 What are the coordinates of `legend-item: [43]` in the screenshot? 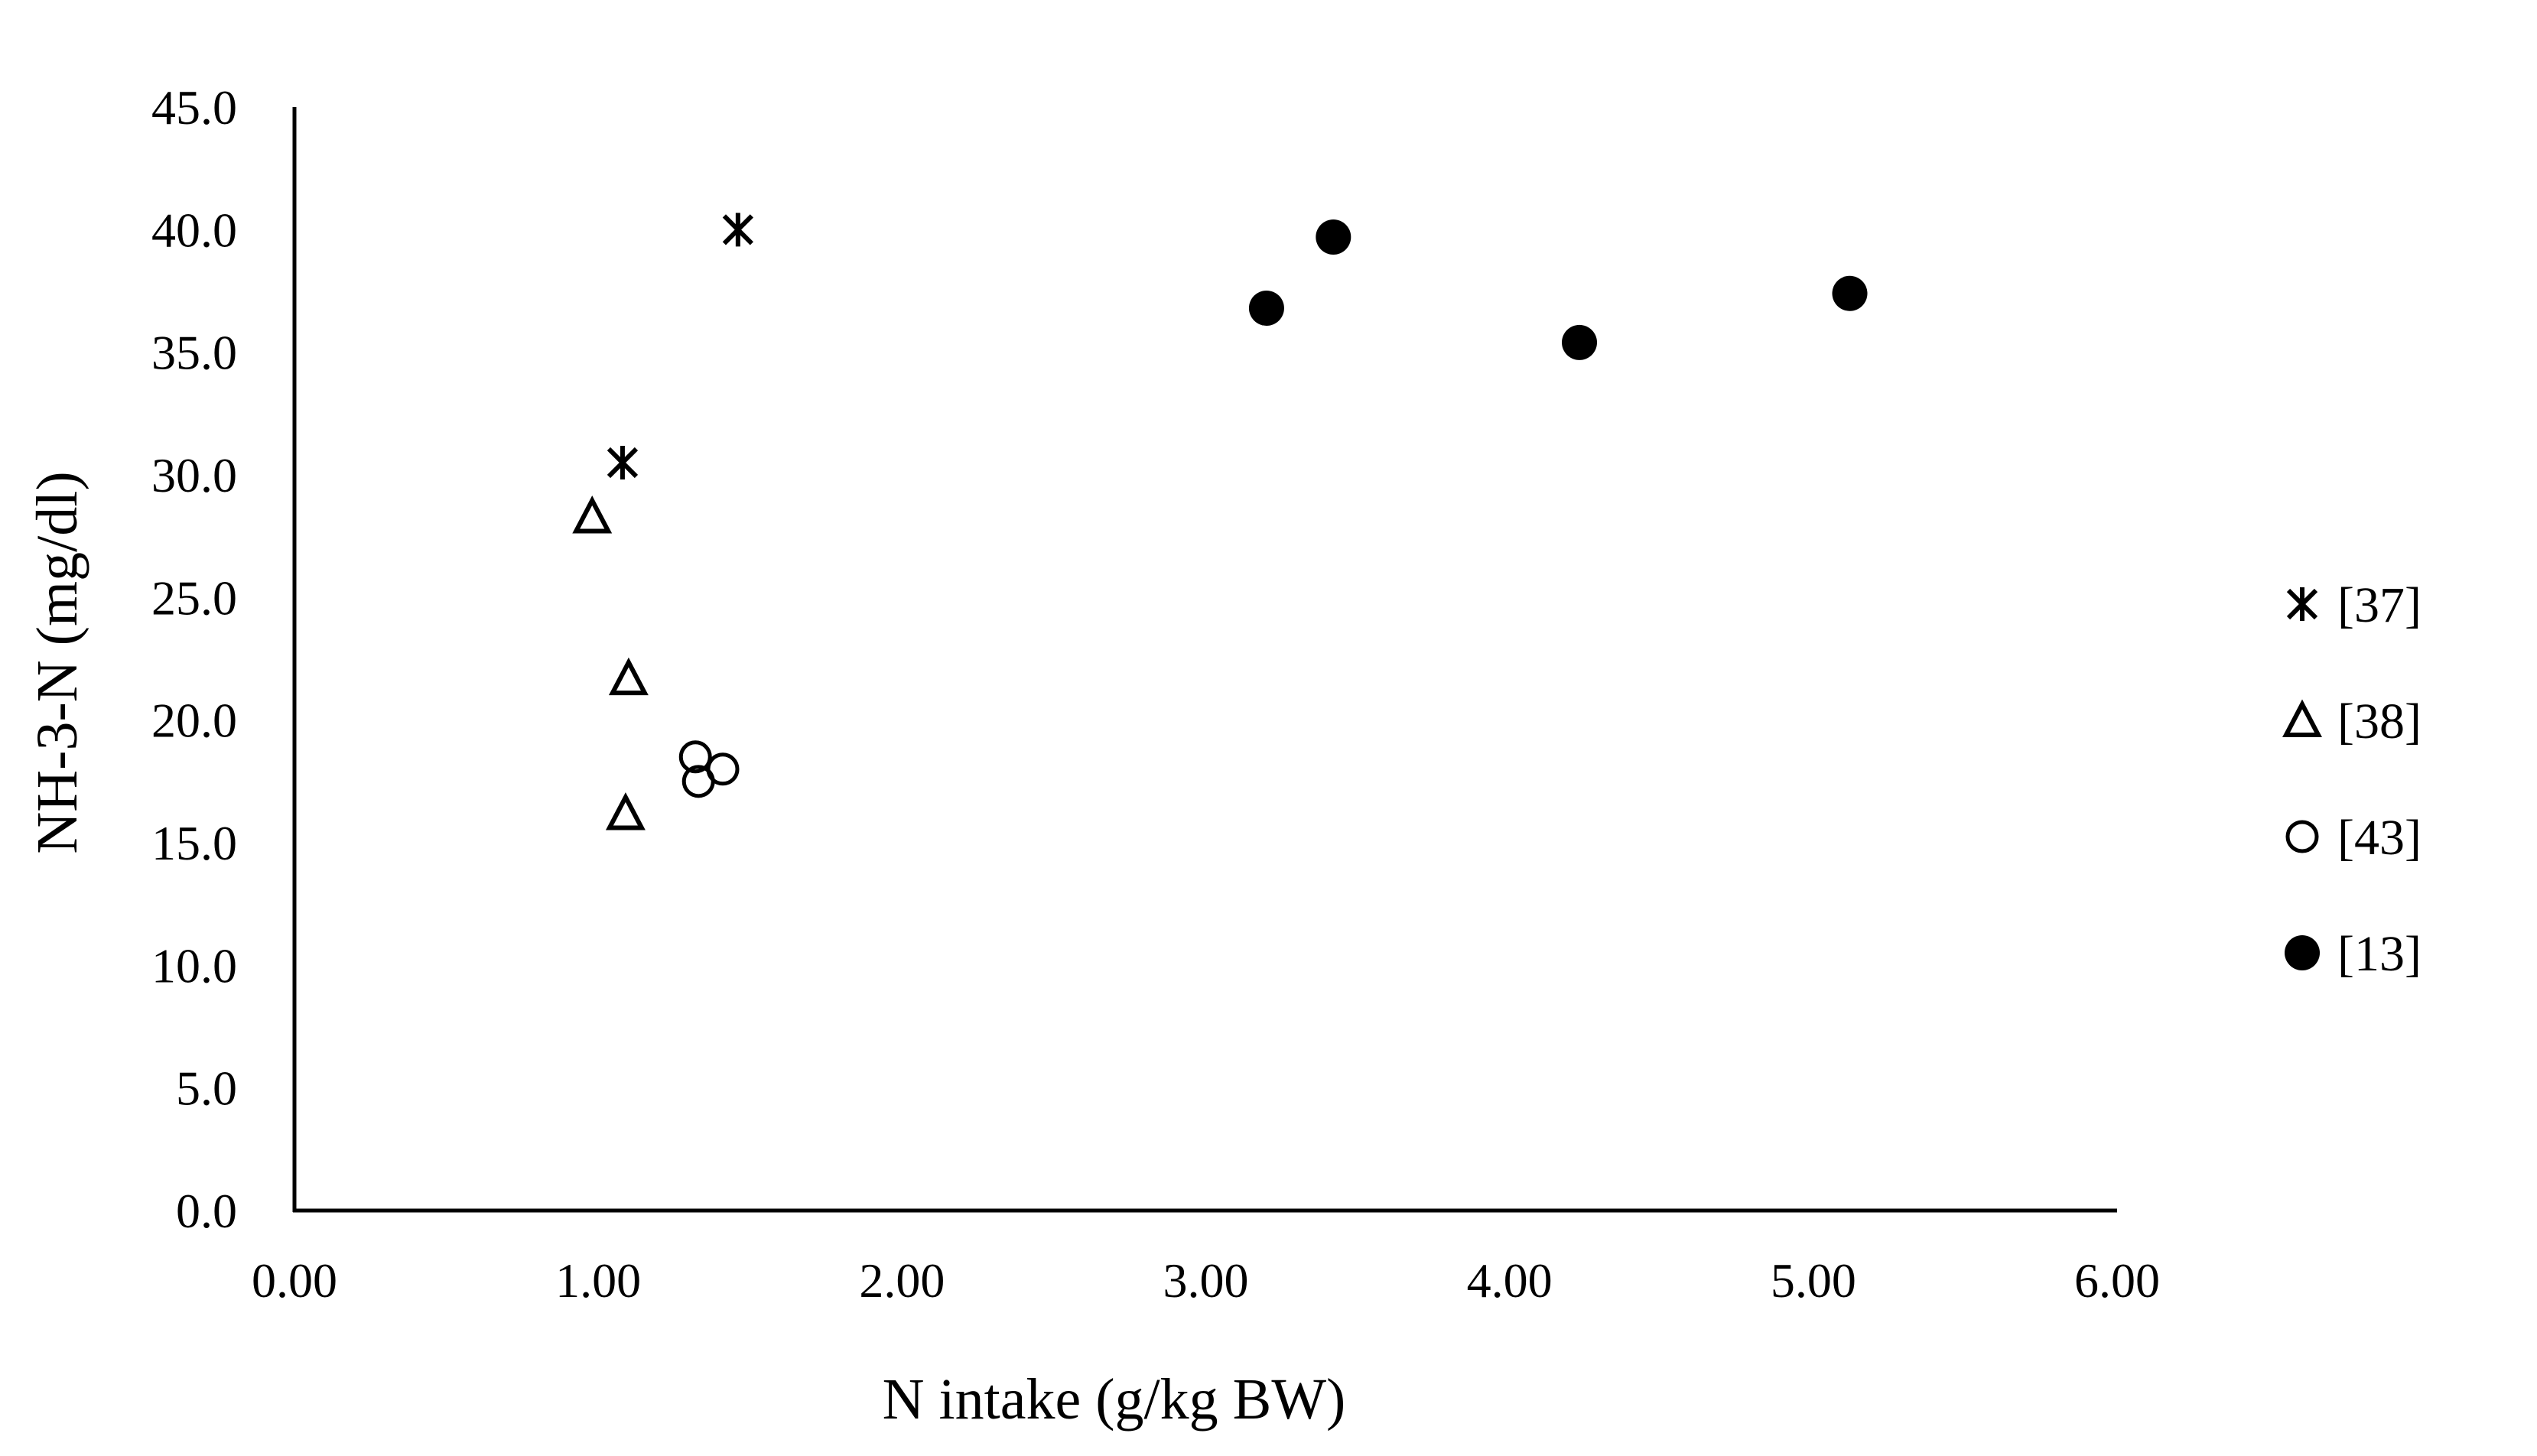 It's located at (2353, 838).